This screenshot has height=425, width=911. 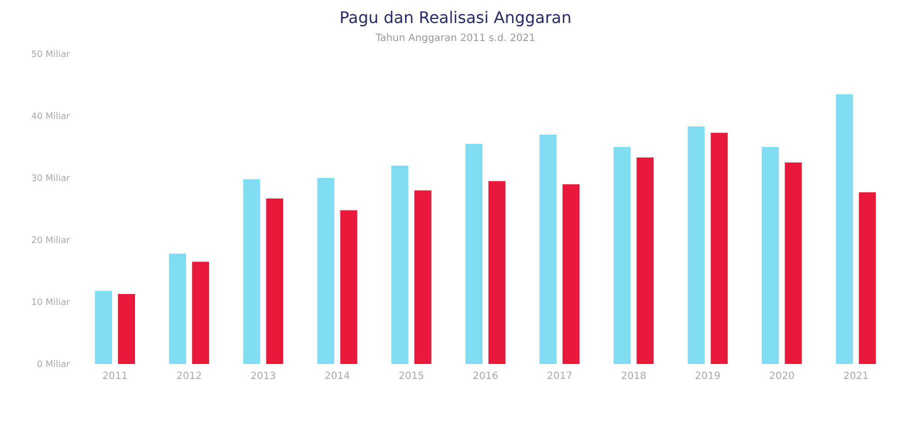 I want to click on chart-subtitle: Tahun Anggaran 2011 s.d. 2021, so click(x=455, y=38).